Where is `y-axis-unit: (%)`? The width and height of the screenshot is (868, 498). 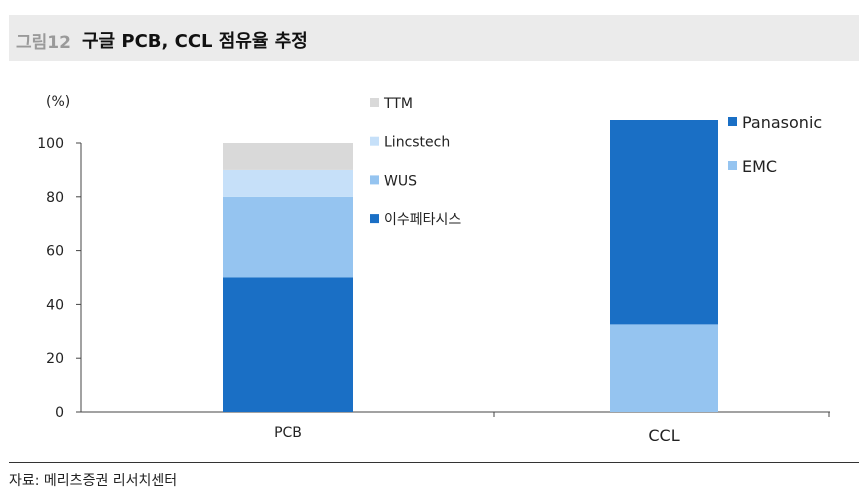 y-axis-unit: (%) is located at coordinates (58, 102).